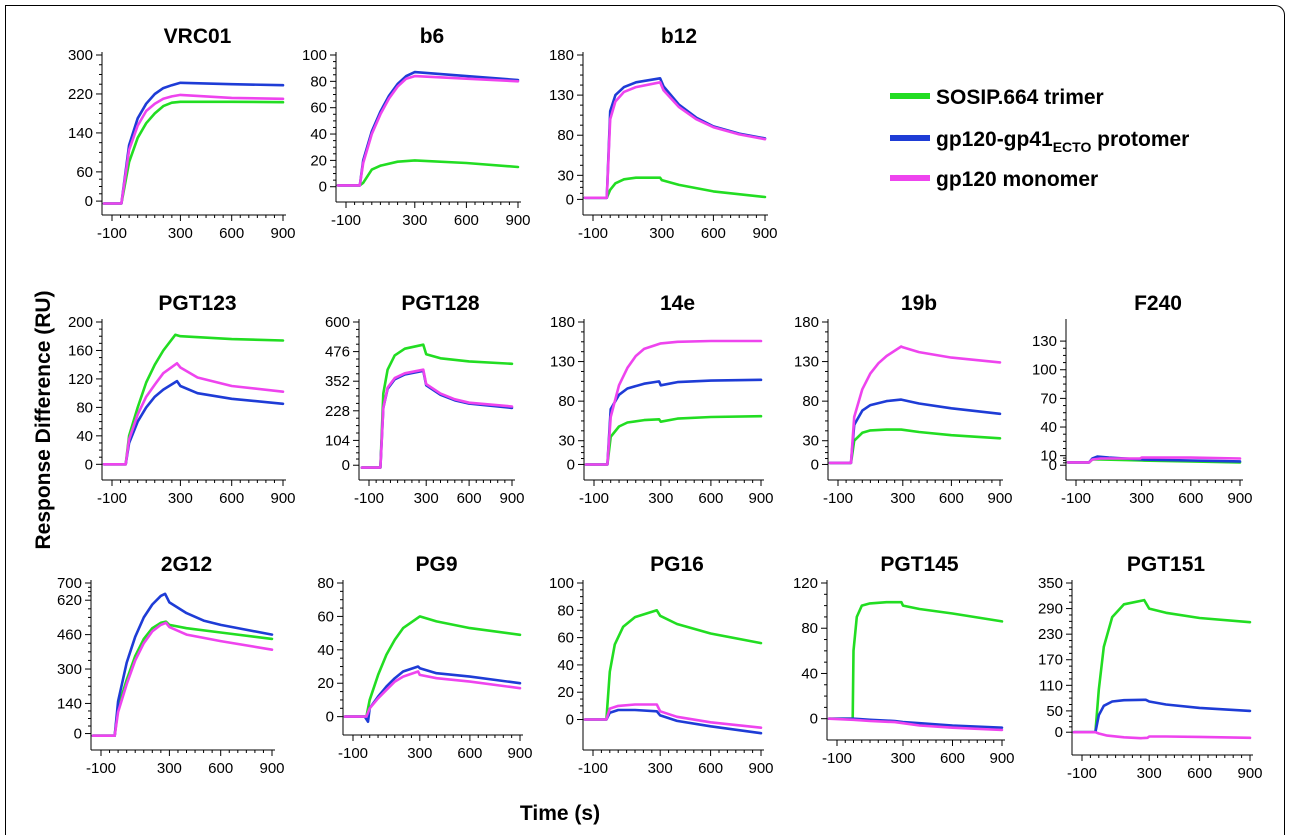  What do you see at coordinates (1050, 583) in the screenshot?
I see `y-tick-label: 350` at bounding box center [1050, 583].